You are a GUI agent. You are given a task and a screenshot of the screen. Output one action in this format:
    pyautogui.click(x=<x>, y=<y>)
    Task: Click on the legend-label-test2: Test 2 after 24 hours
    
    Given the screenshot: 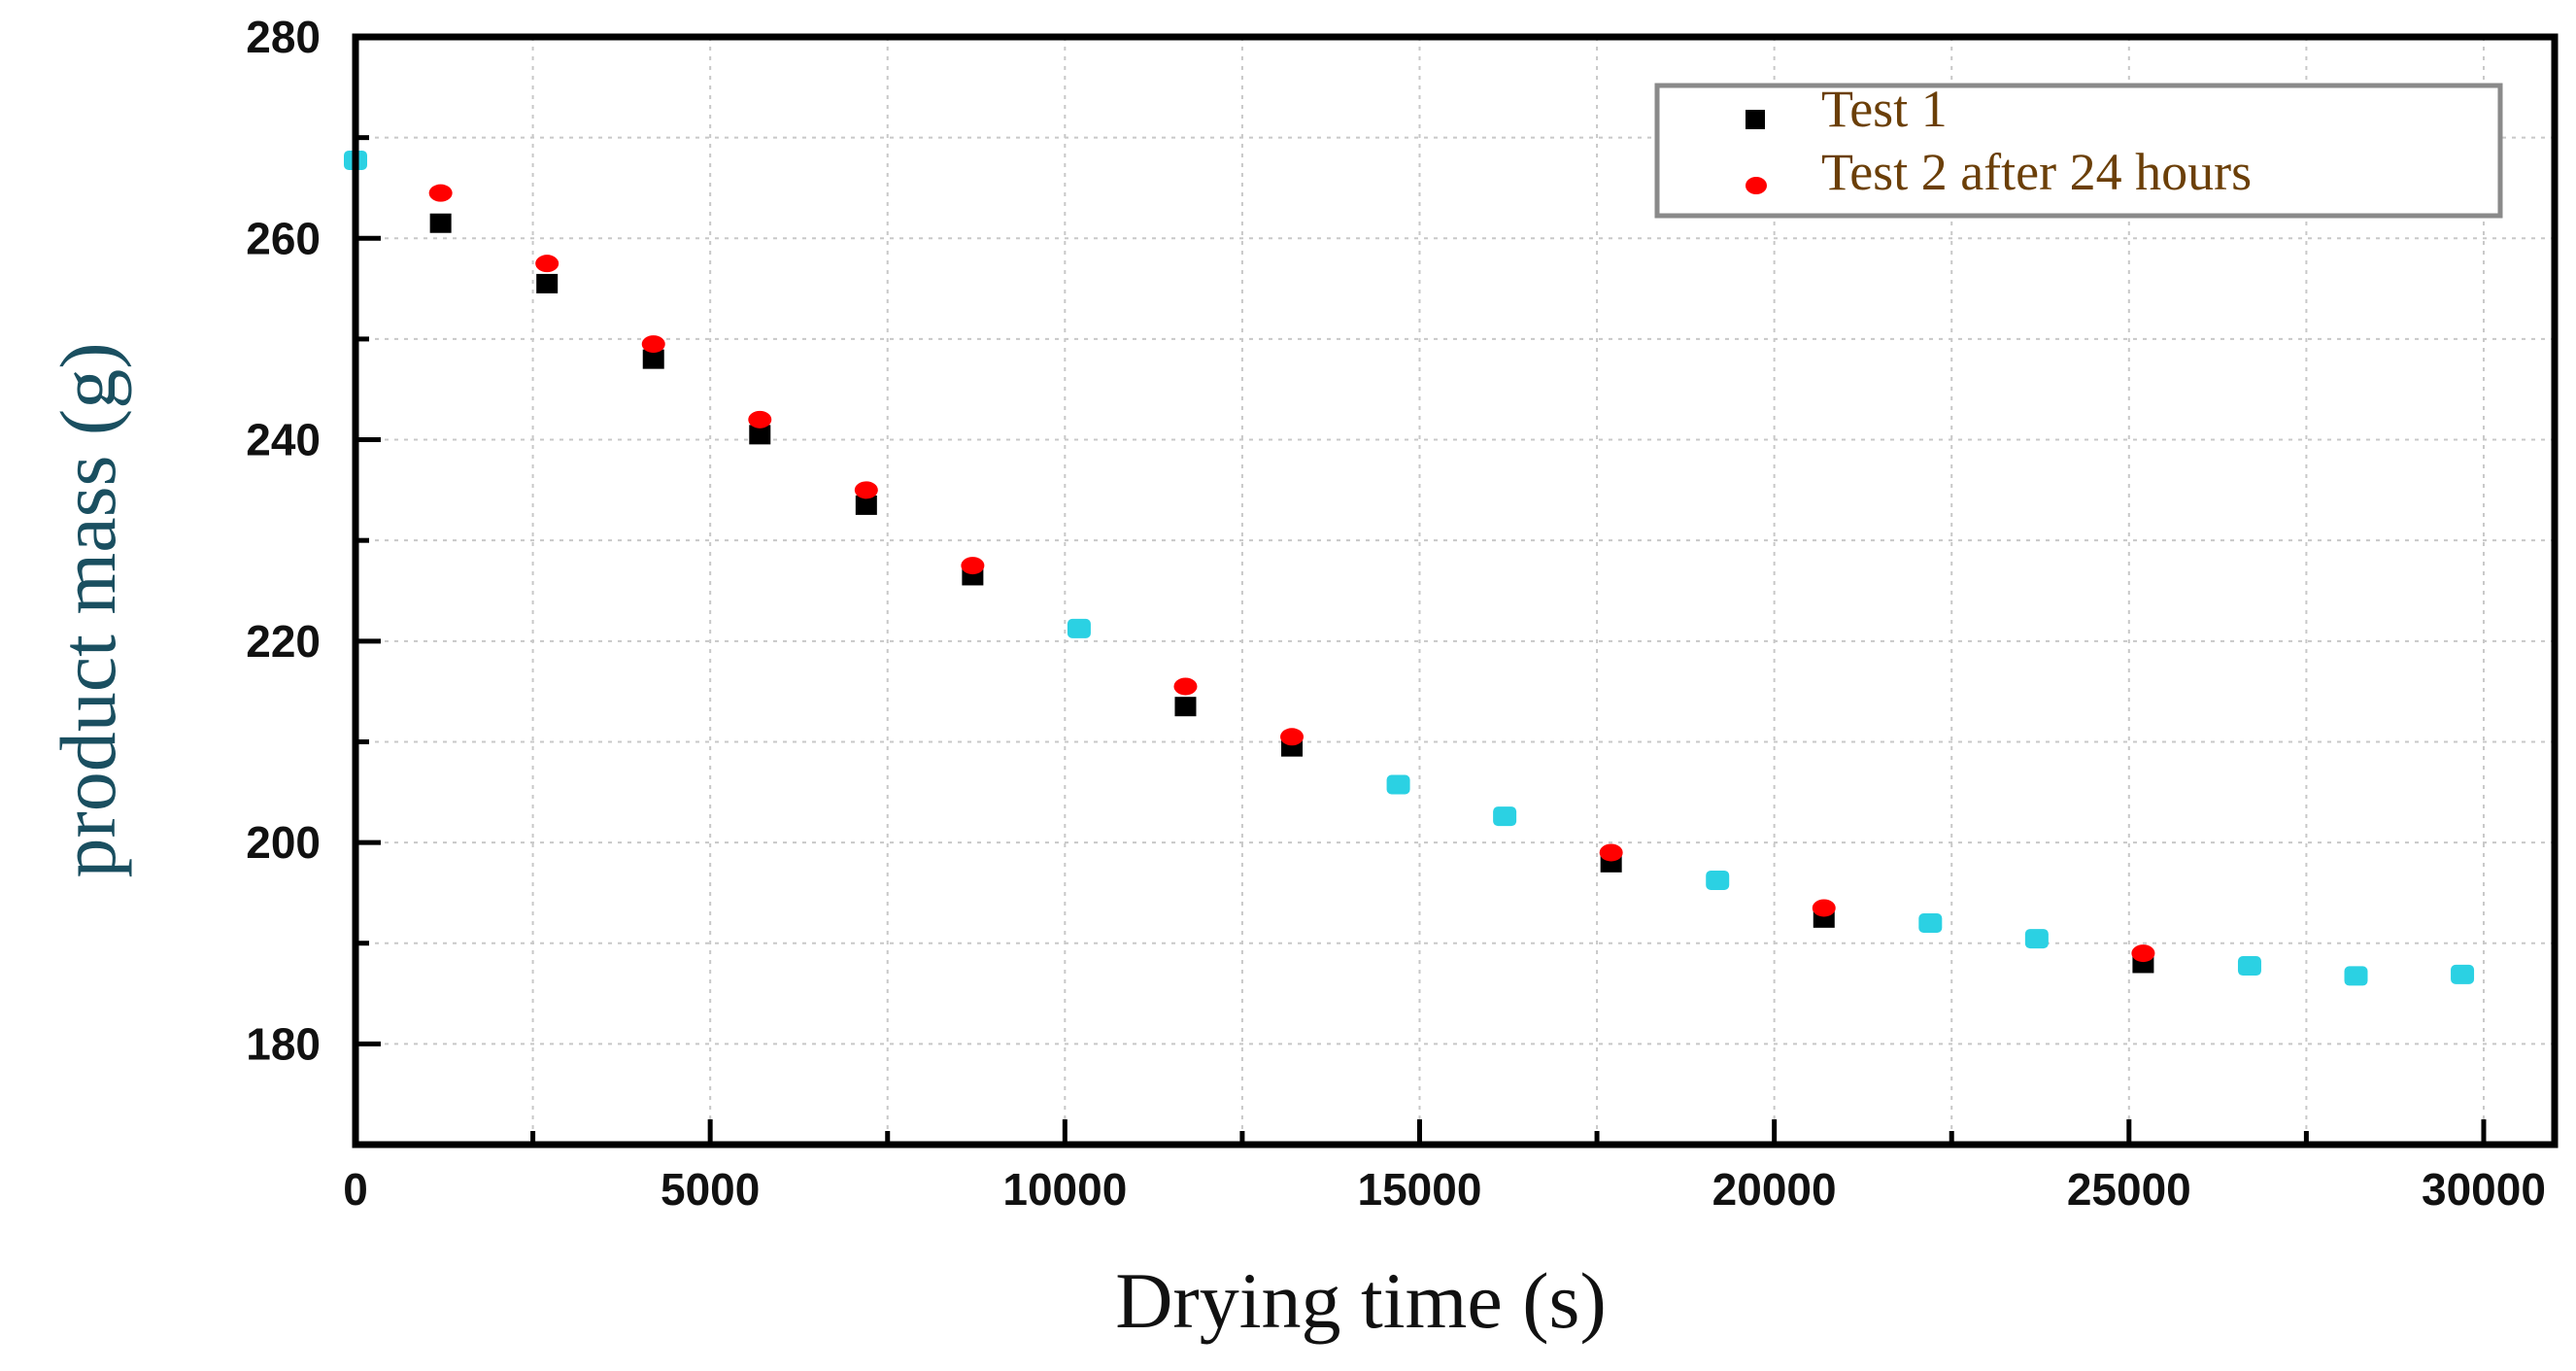 What is the action you would take?
    pyautogui.click(x=2036, y=172)
    